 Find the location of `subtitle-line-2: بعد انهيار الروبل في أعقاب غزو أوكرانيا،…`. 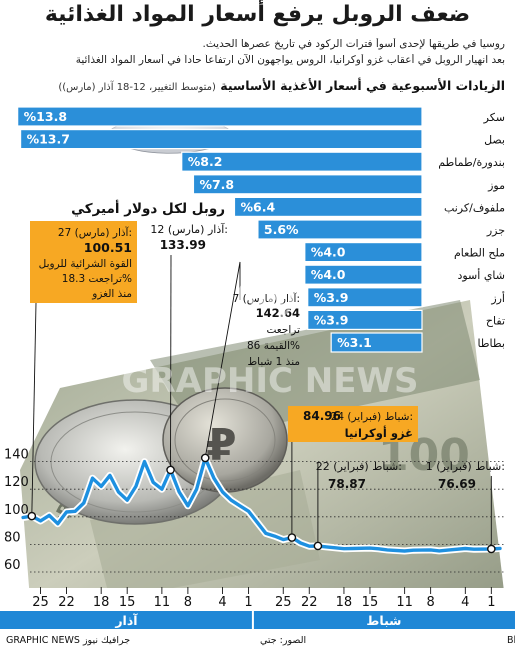

subtitle-line-2: بعد انهيار الروبل في أعقاب غزو أوكرانيا،… is located at coordinates (290, 60).